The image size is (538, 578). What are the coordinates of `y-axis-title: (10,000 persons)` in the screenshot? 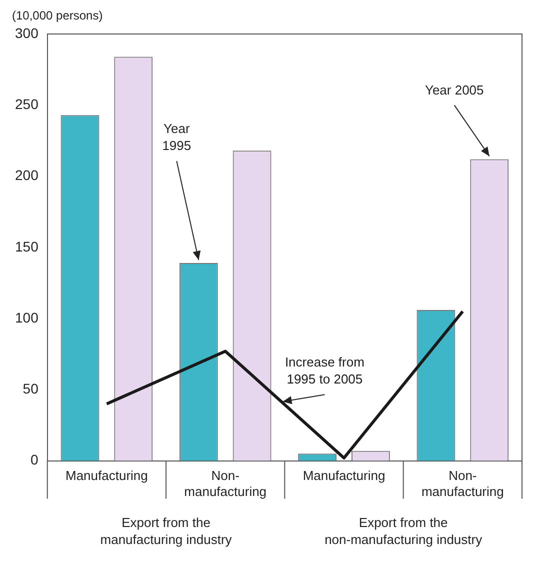 It's located at (57, 15).